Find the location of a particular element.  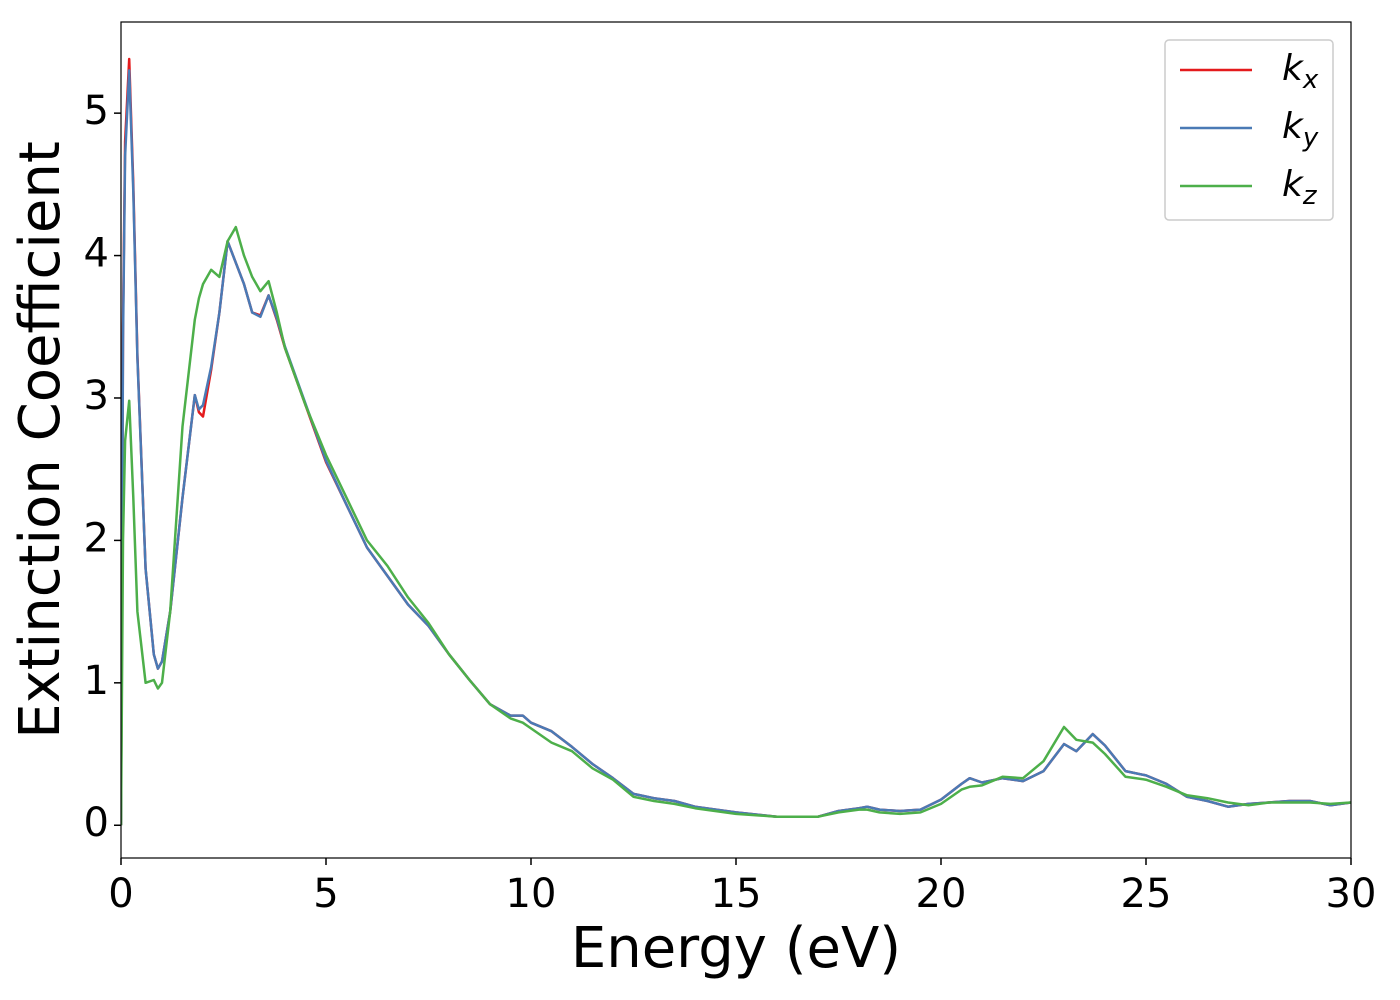

y-tick-label: 1 is located at coordinates (96, 681).